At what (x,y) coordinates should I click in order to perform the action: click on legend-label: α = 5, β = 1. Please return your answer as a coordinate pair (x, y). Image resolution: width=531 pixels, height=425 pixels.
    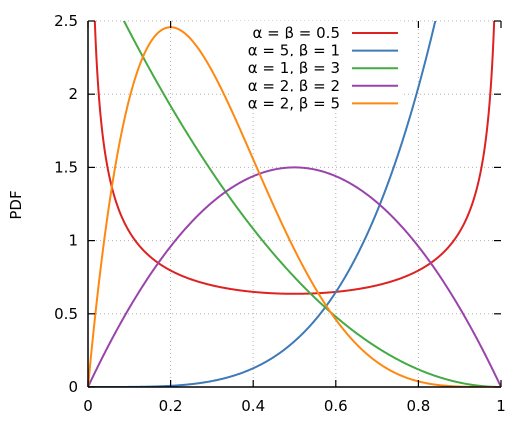
    Looking at the image, I should click on (294, 51).